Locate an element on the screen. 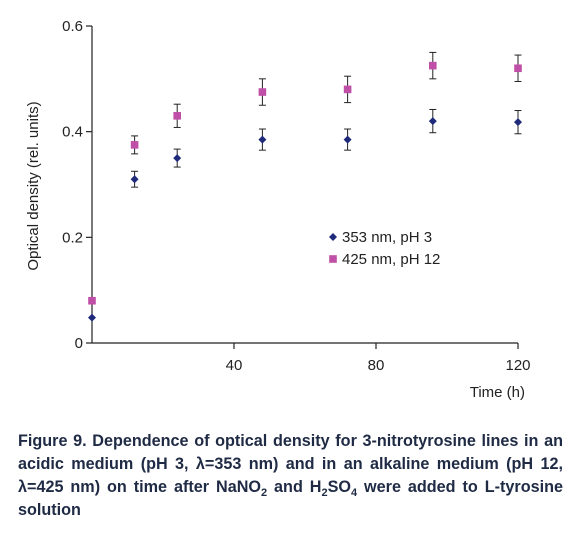 This screenshot has width=574, height=533. legend-item-1: 353 nm, pH 3 is located at coordinates (380, 237).